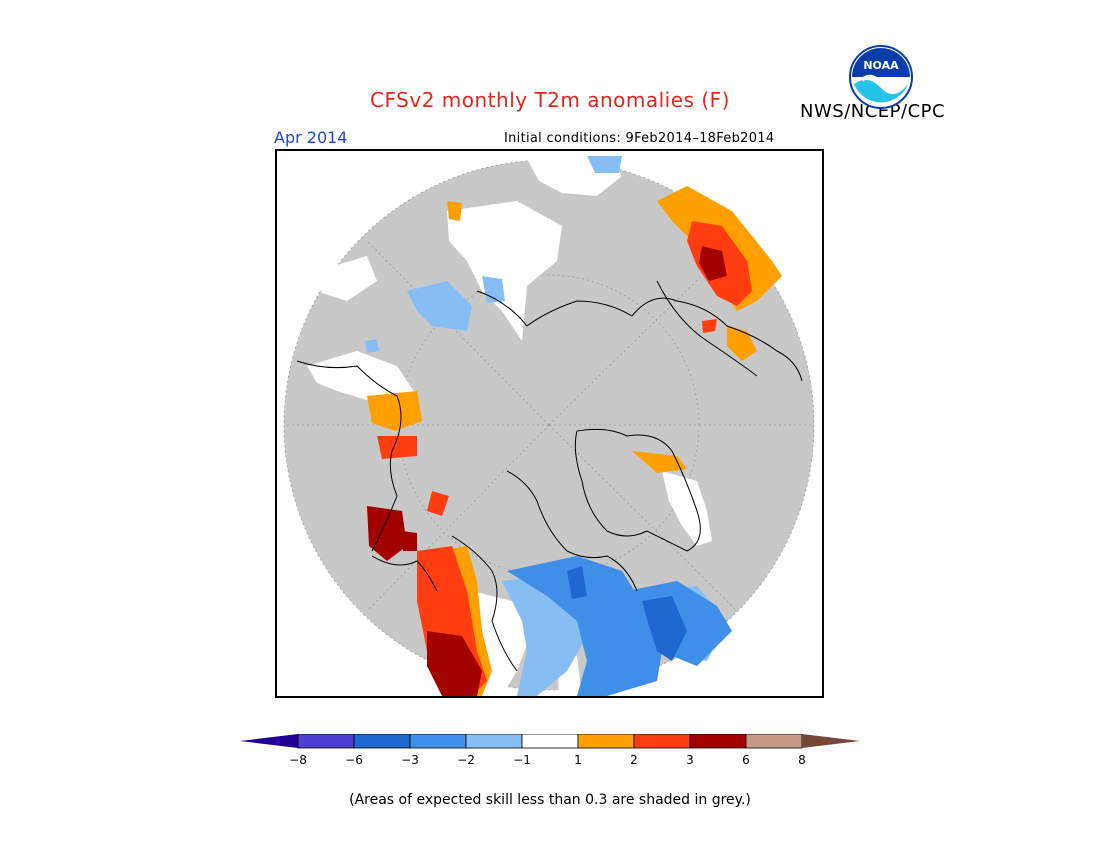 Image resolution: width=1100 pixels, height=850 pixels. I want to click on legend-tick: −2, so click(466, 760).